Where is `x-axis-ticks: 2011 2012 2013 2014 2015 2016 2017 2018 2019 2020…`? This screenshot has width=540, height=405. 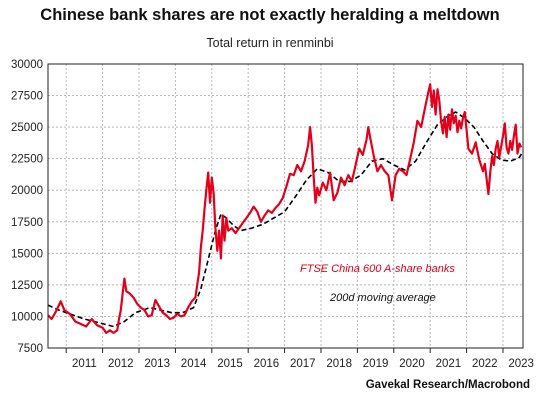
x-axis-ticks: 2011 2012 2013 2014 2015 2016 2017 2018 2019 2020… is located at coordinates (299, 359).